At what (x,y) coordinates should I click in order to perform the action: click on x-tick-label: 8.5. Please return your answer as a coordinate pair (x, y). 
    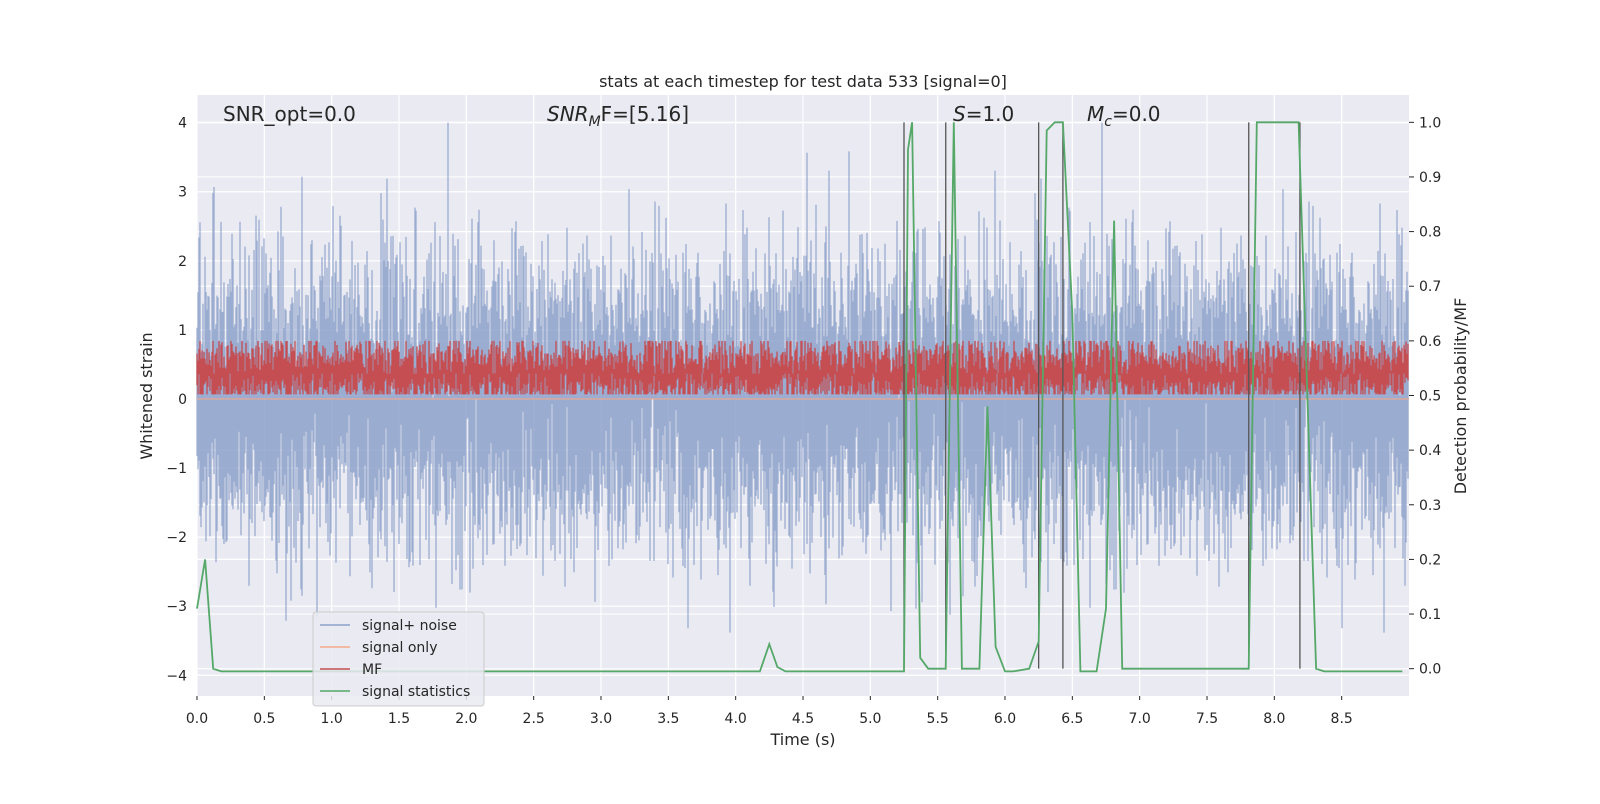
    Looking at the image, I should click on (1342, 719).